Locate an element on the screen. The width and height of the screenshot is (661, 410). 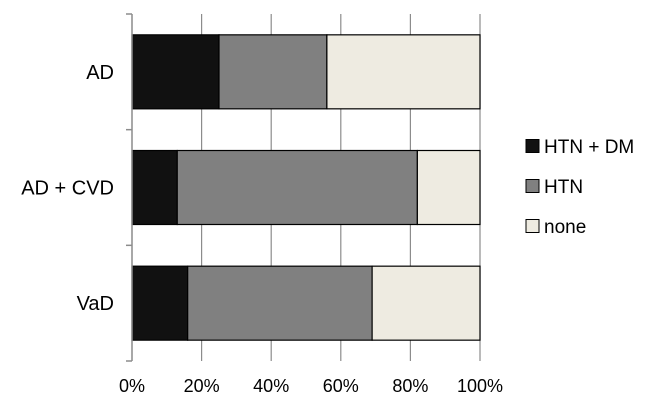
category-labels: AD AD + CVD VaD is located at coordinates (67, 188).